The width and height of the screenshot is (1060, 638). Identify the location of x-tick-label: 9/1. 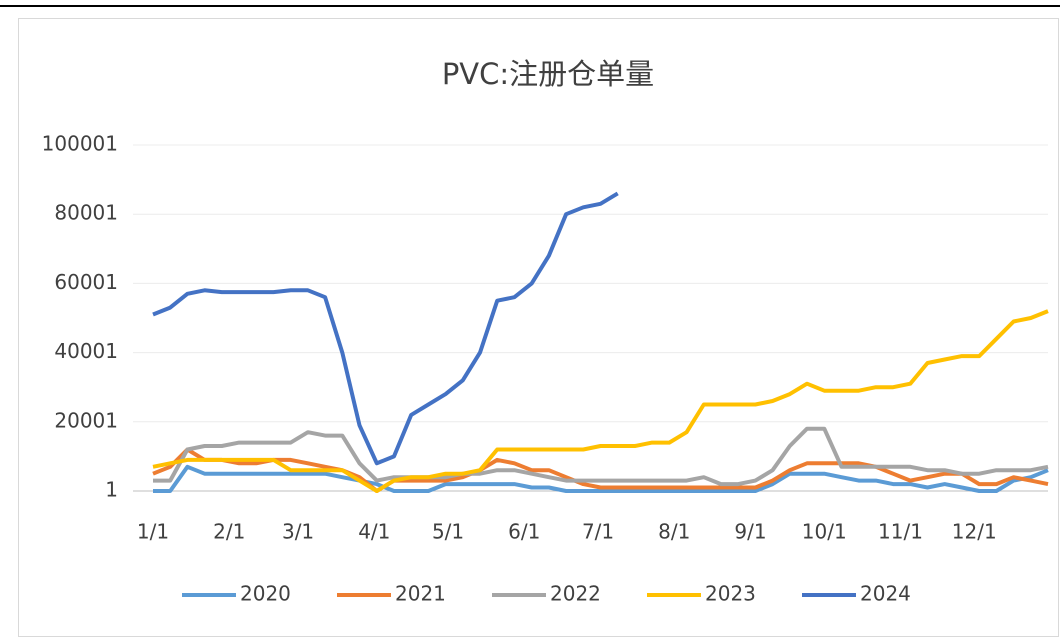
(750, 532).